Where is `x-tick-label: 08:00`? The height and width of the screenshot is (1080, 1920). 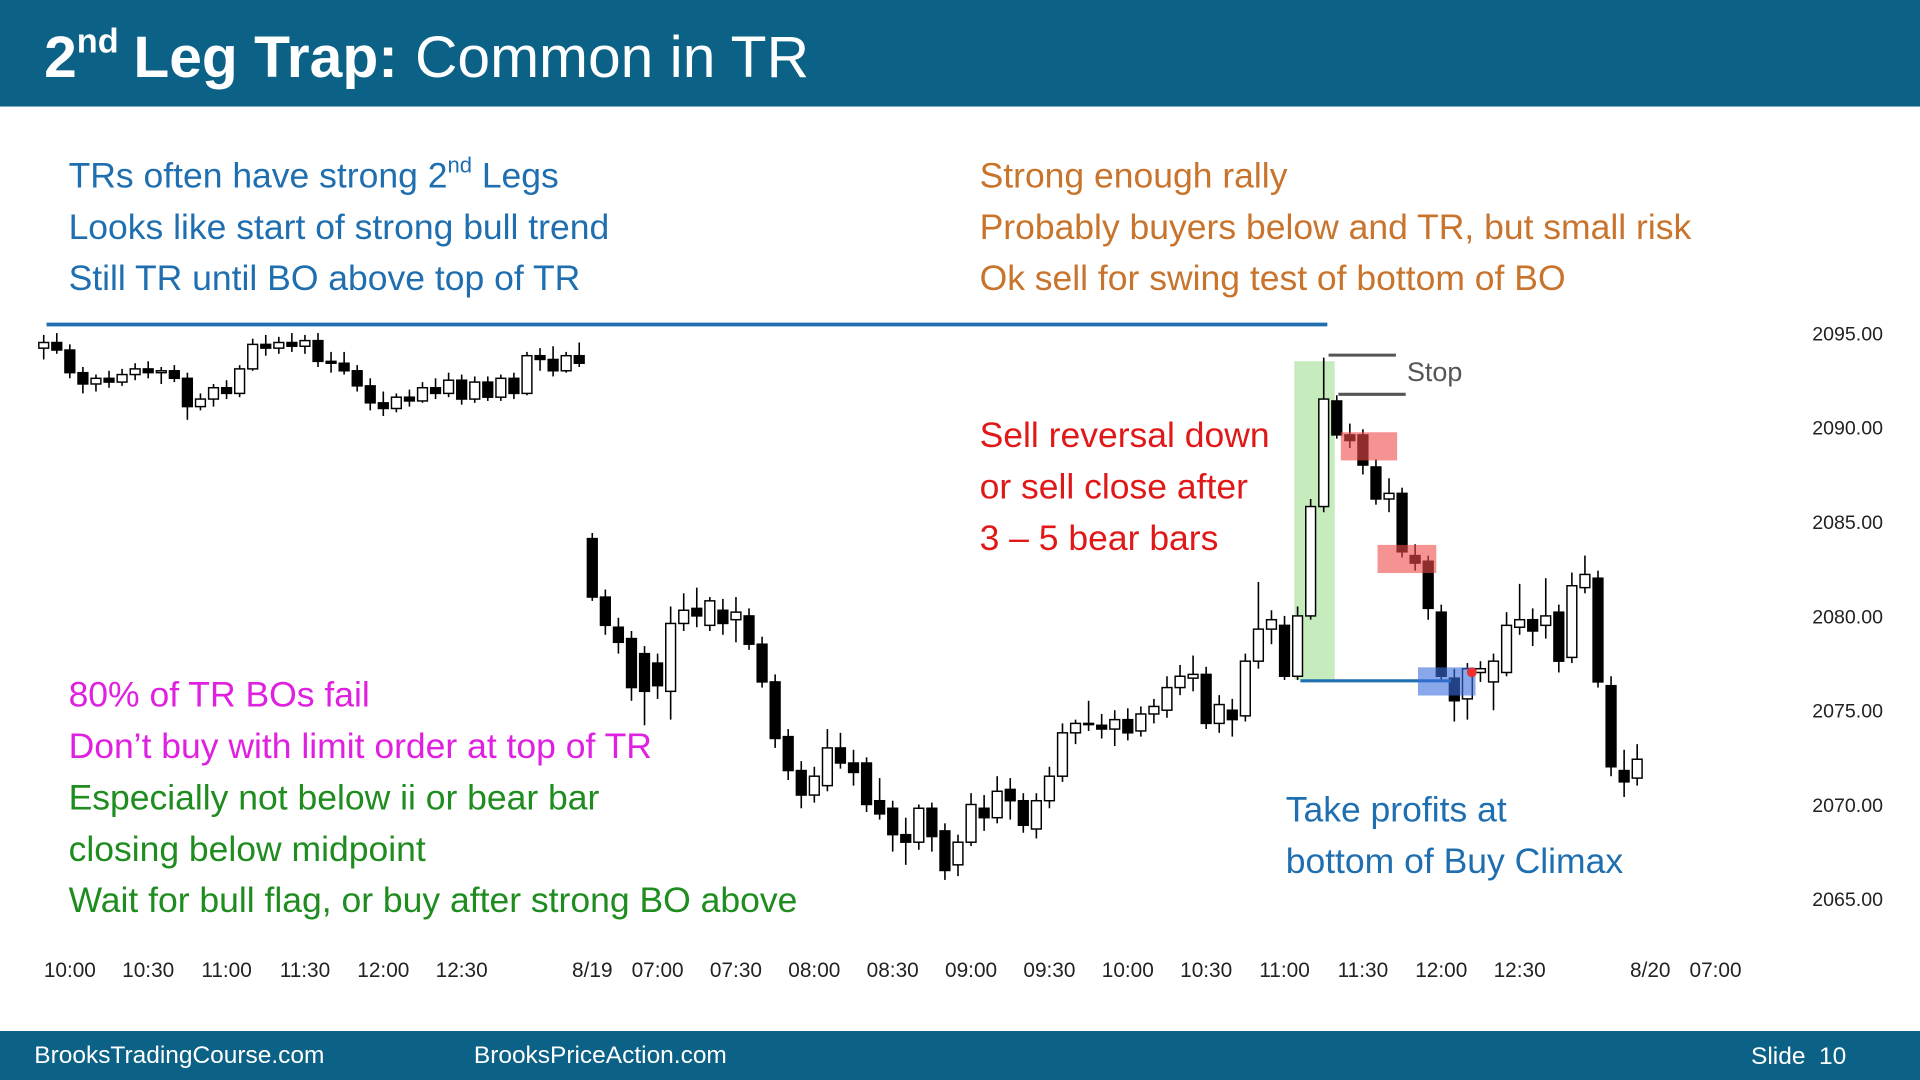
x-tick-label: 08:00 is located at coordinates (814, 970).